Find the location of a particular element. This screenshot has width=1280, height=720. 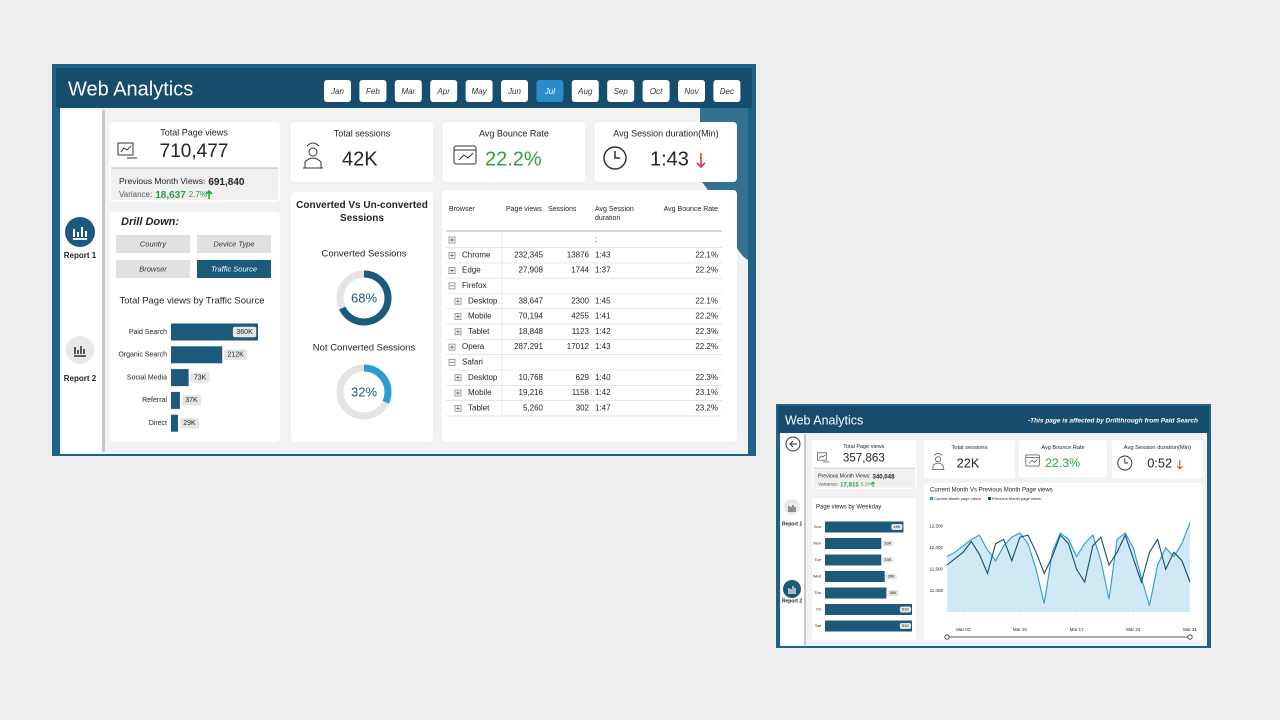

month-label: Jul is located at coordinates (549, 91).